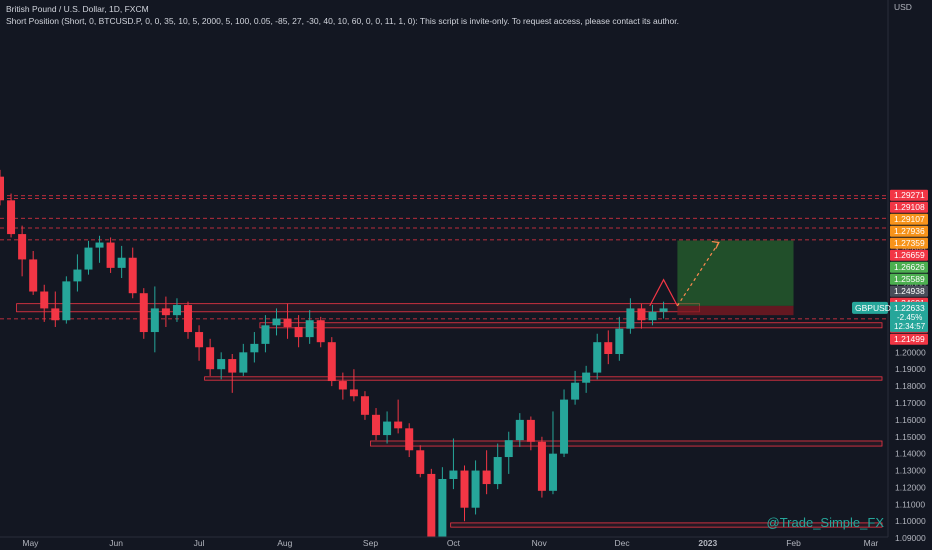 This screenshot has width=932, height=550. What do you see at coordinates (199, 543) in the screenshot?
I see `time-tick: Jul` at bounding box center [199, 543].